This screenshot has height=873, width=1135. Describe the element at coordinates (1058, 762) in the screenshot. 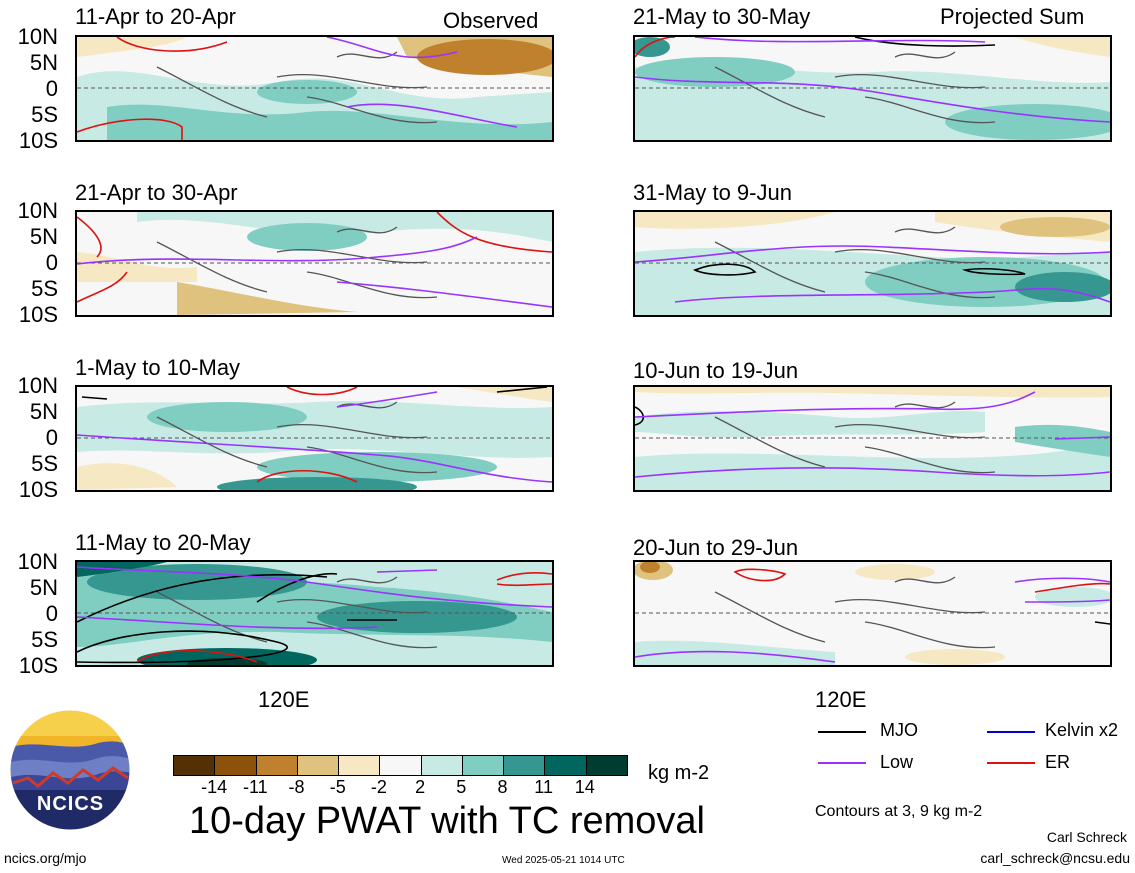

I see `legend-label-er: ER` at that location.